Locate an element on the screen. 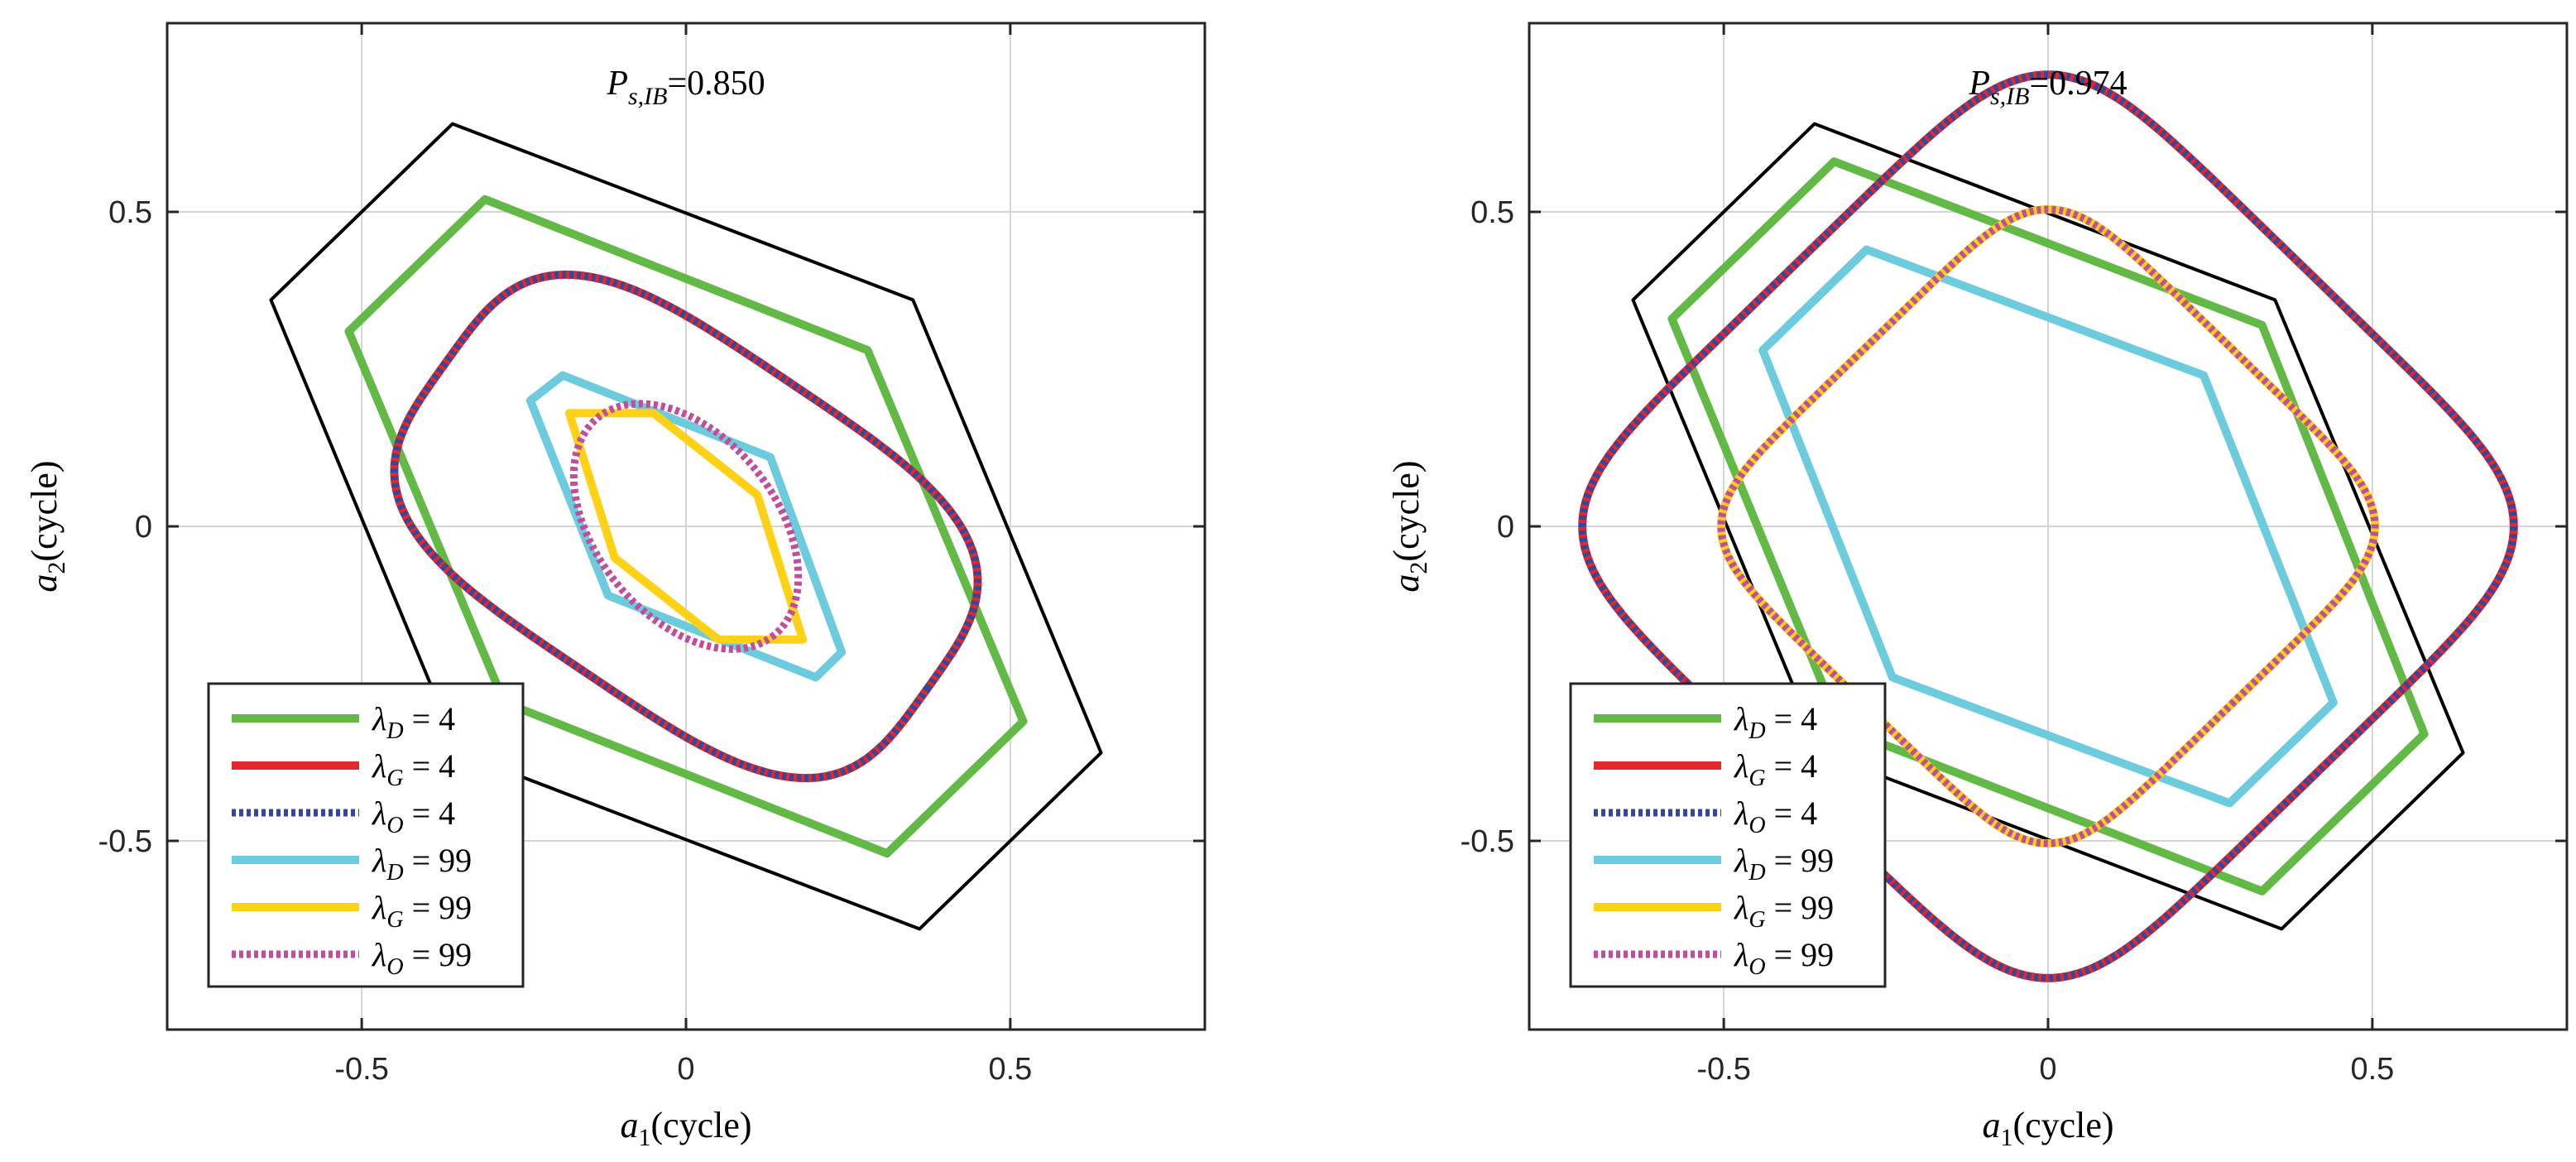  x-tick-label: 0.5 is located at coordinates (2372, 1069).